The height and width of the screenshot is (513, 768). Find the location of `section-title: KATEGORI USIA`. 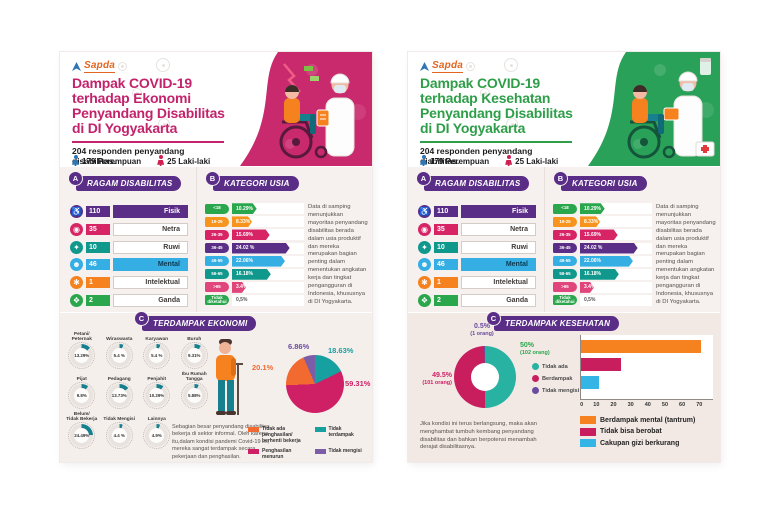

section-title: KATEGORI USIA is located at coordinates (605, 183).